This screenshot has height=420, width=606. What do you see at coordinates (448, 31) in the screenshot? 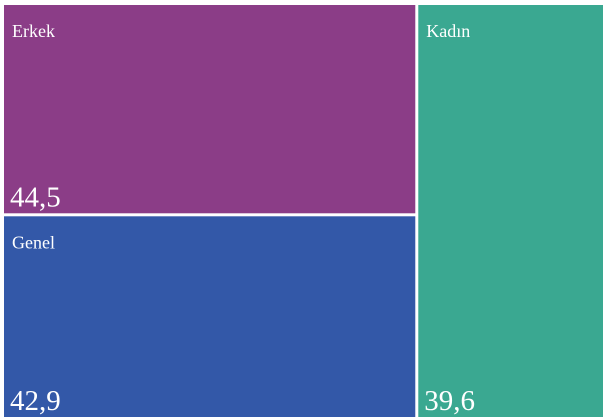
I see `tile-label: Kadın` at bounding box center [448, 31].